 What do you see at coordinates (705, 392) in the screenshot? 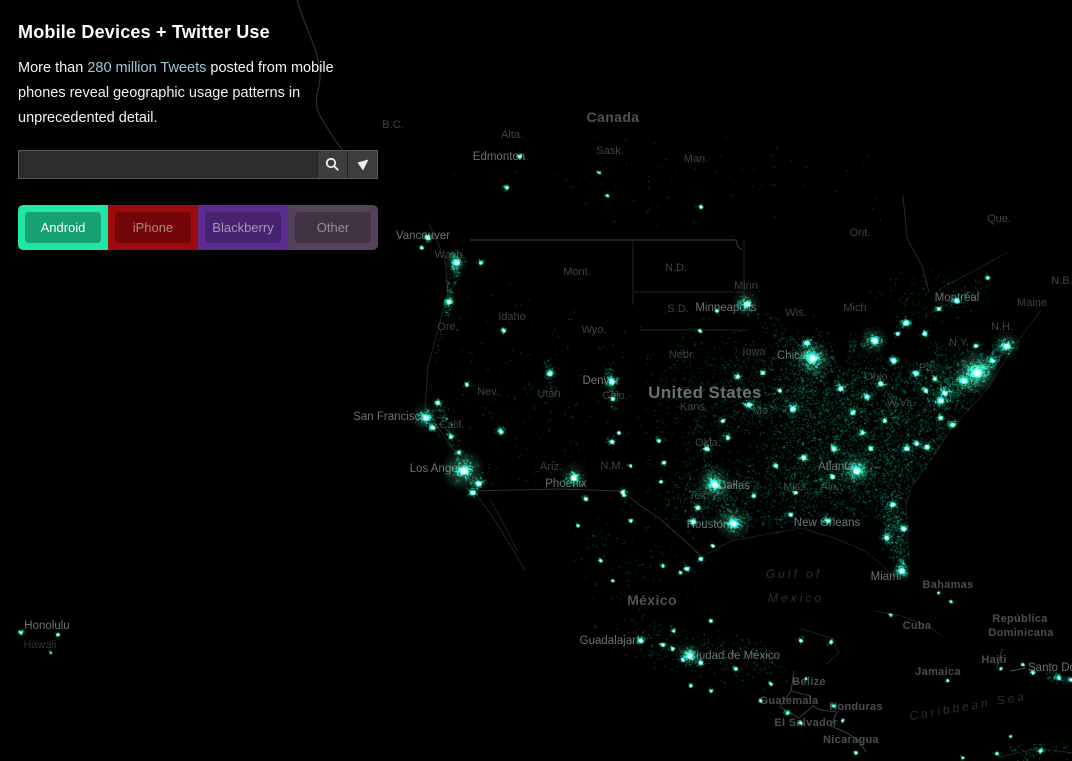
I see `map-label-united-states: United States` at bounding box center [705, 392].